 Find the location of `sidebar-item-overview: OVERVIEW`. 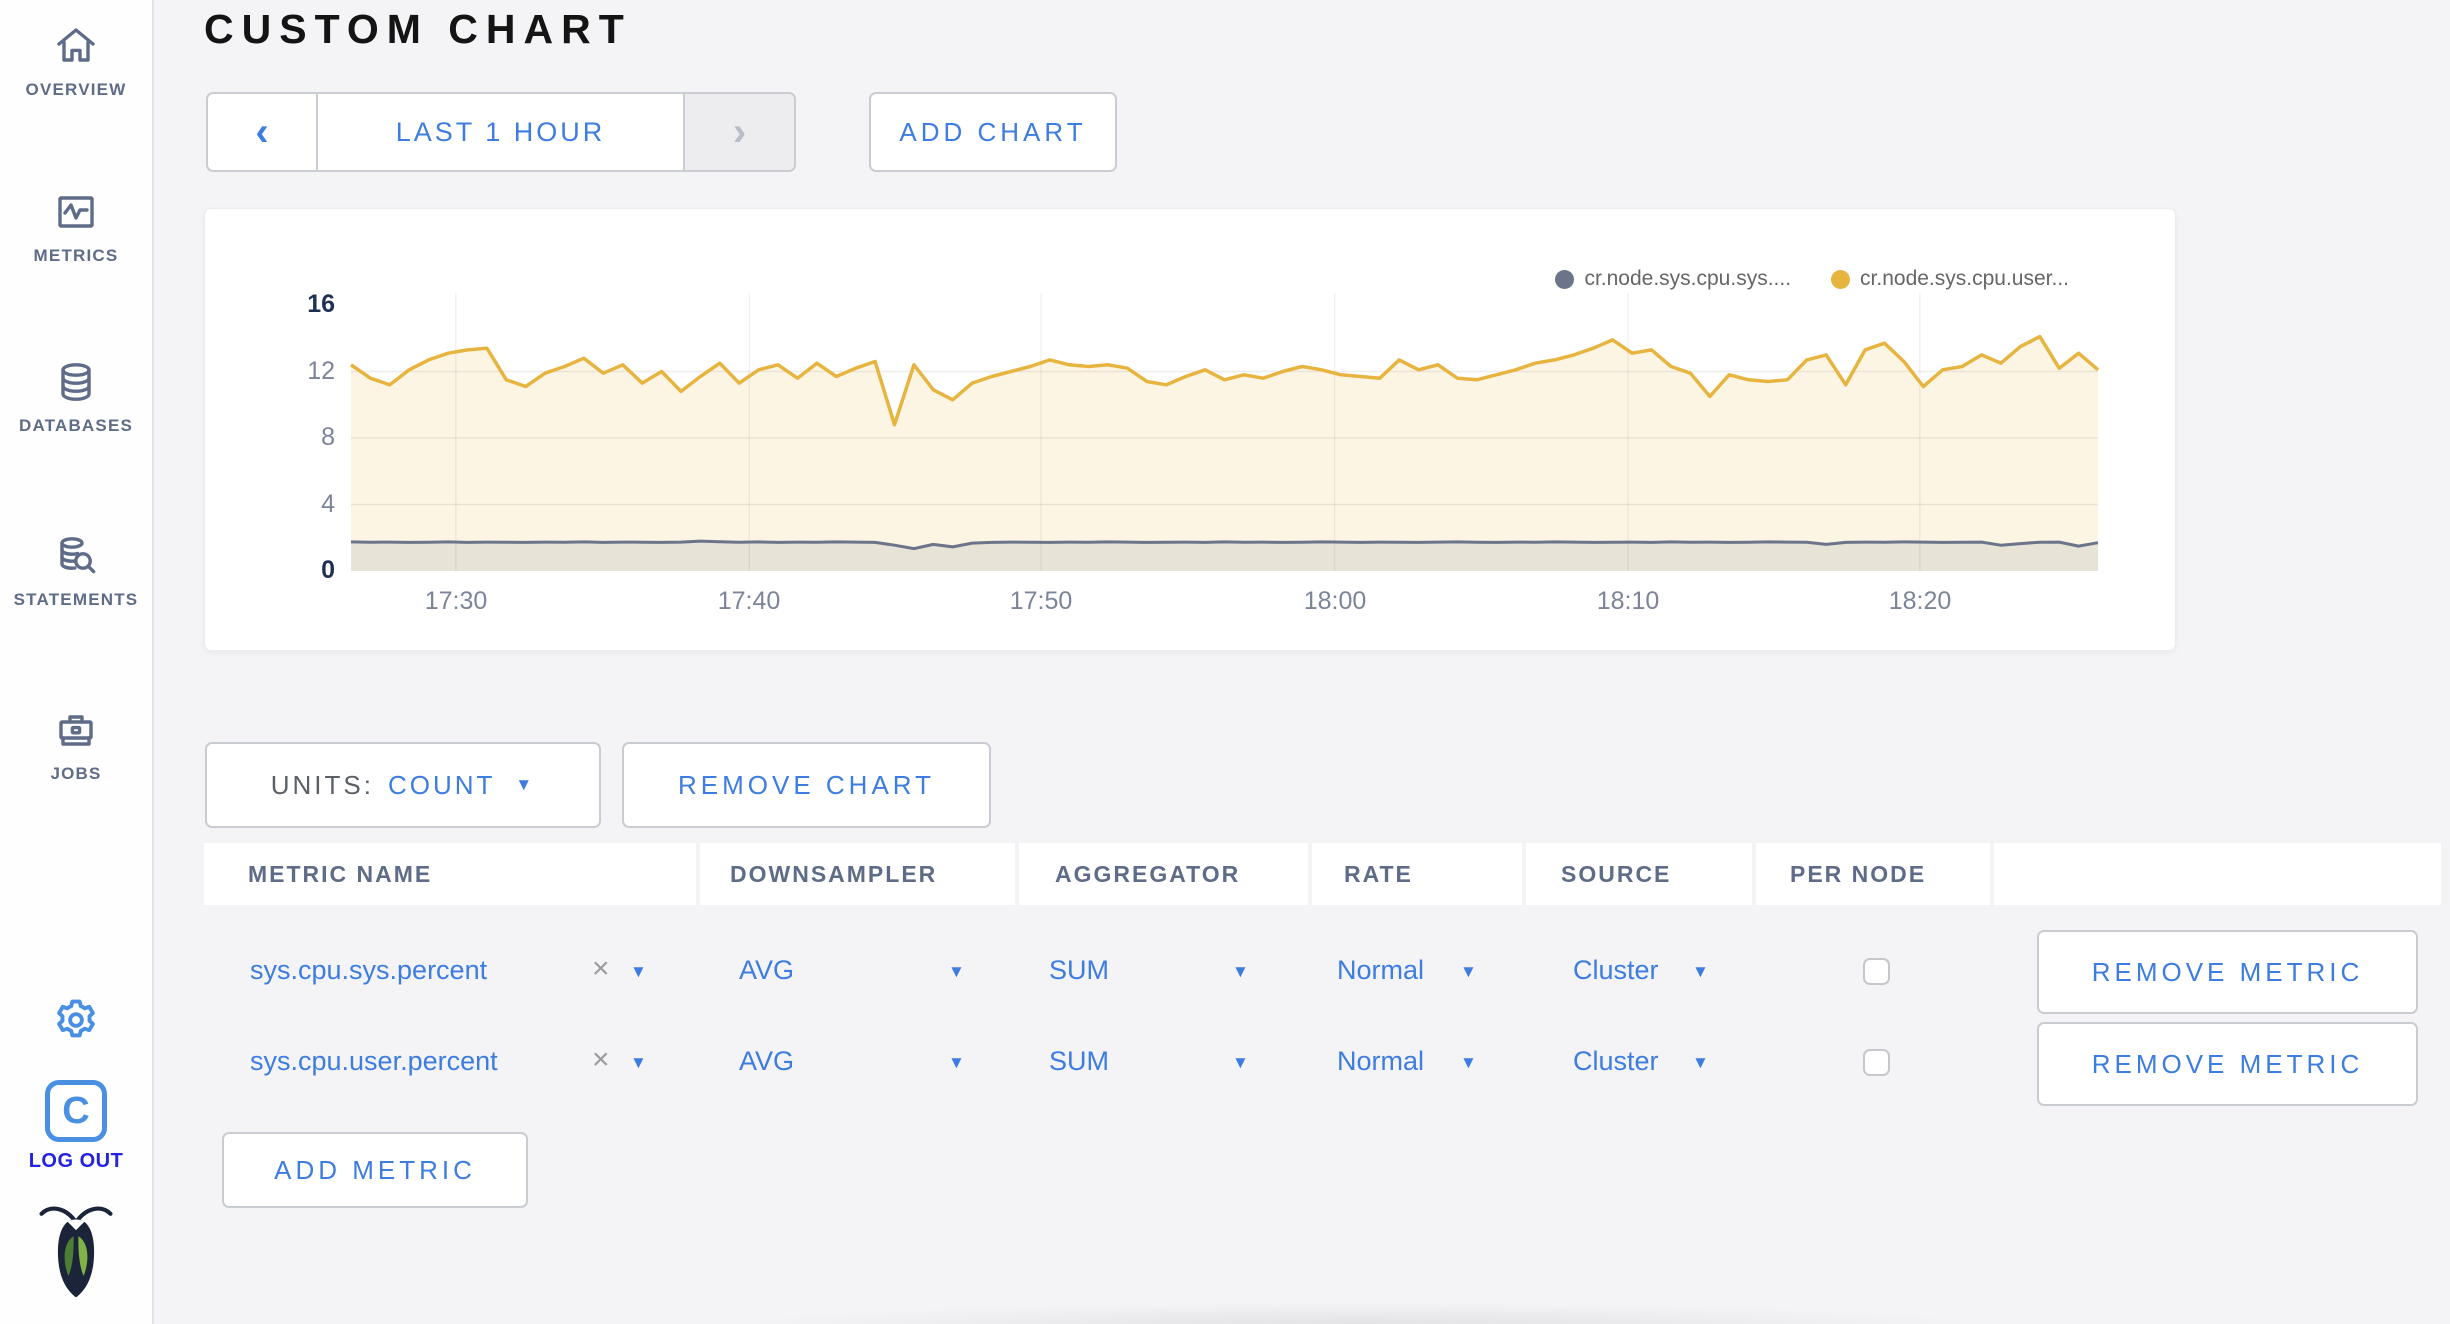

sidebar-item-overview: OVERVIEW is located at coordinates (76, 61).